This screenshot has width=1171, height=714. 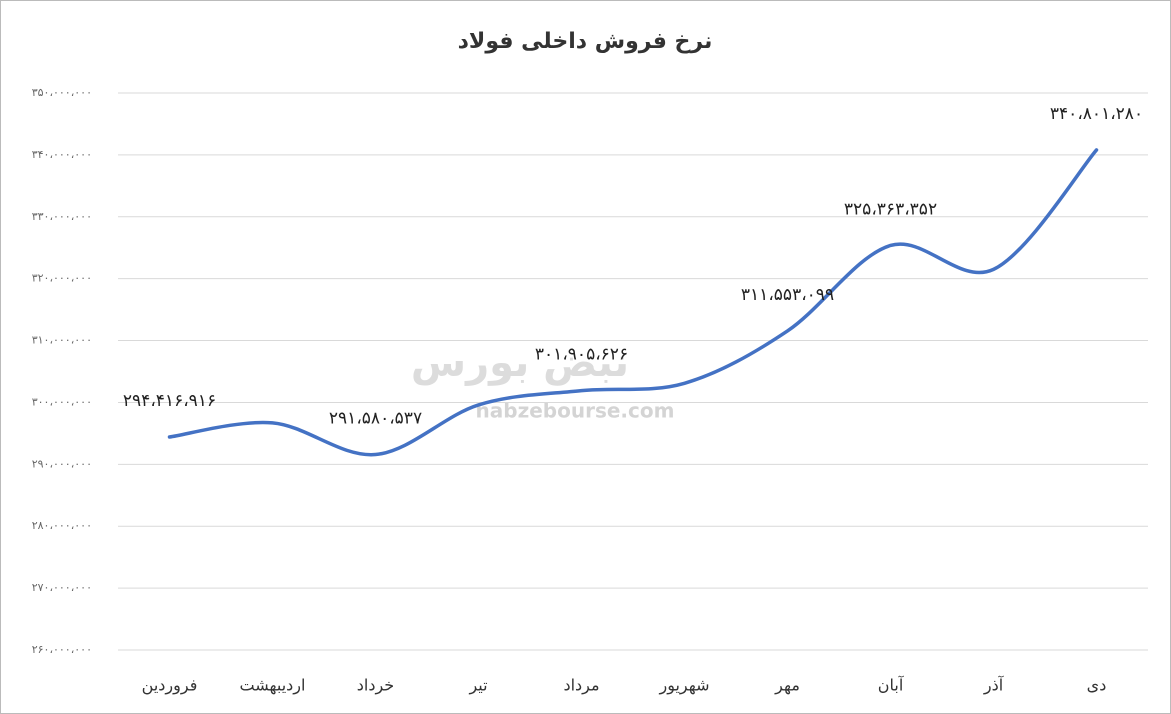 What do you see at coordinates (683, 686) in the screenshot?
I see `x-tick-label: شهریور` at bounding box center [683, 686].